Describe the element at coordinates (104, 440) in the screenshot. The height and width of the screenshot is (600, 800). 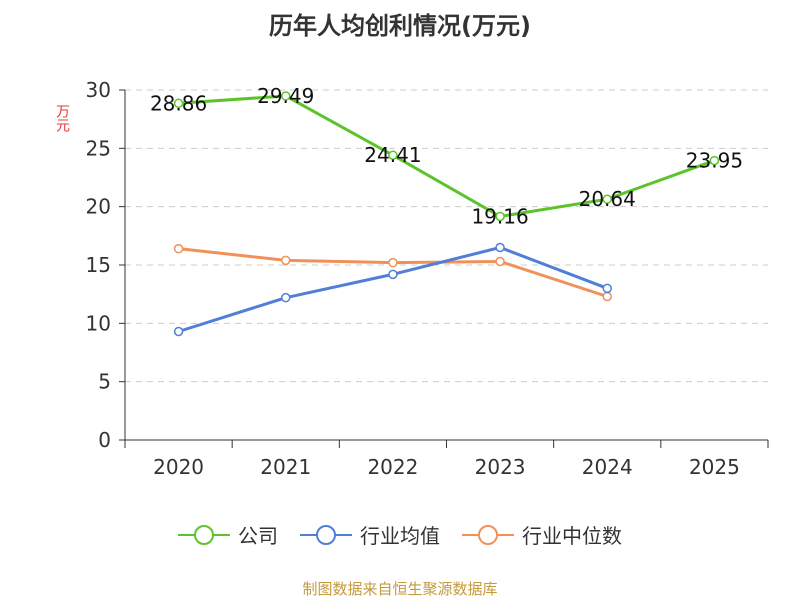
I see `y-tick-label: 0` at that location.